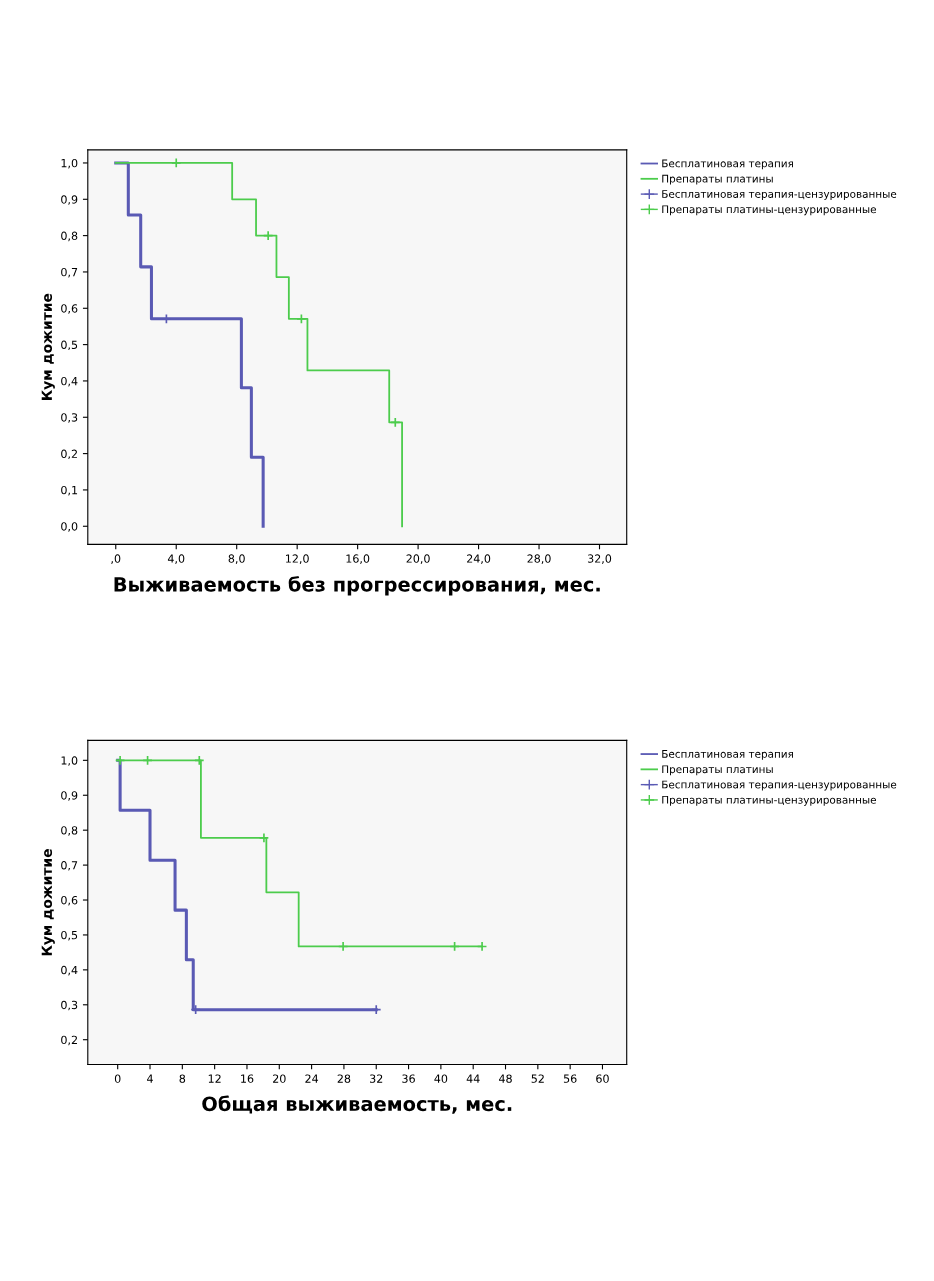  I want to click on x-tick-label: 20,0, so click(418, 559).